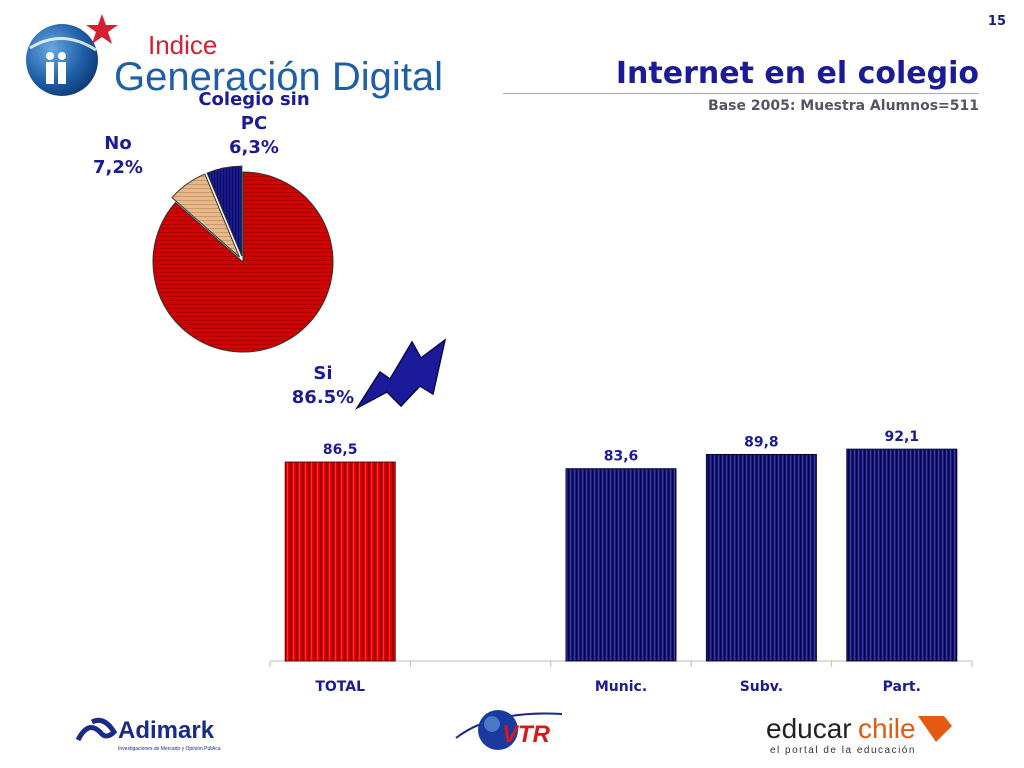 The image size is (1024, 768). I want to click on pie-slice-colegio-sin-pc, so click(224, 211).